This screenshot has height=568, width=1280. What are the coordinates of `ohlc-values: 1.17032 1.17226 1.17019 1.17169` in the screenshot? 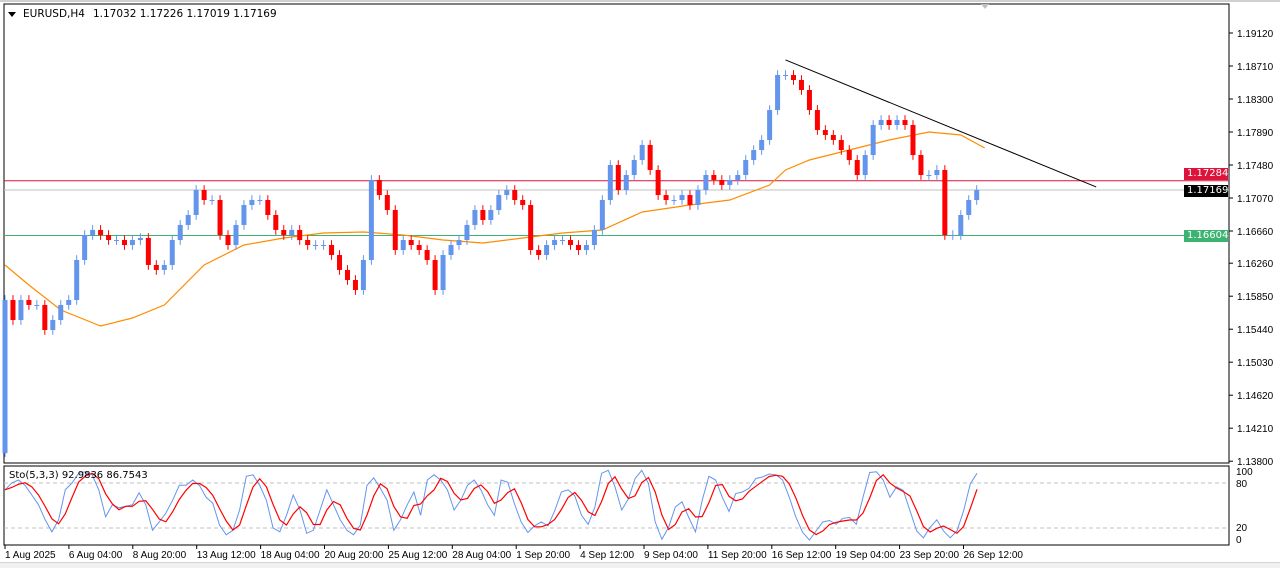 It's located at (184, 14).